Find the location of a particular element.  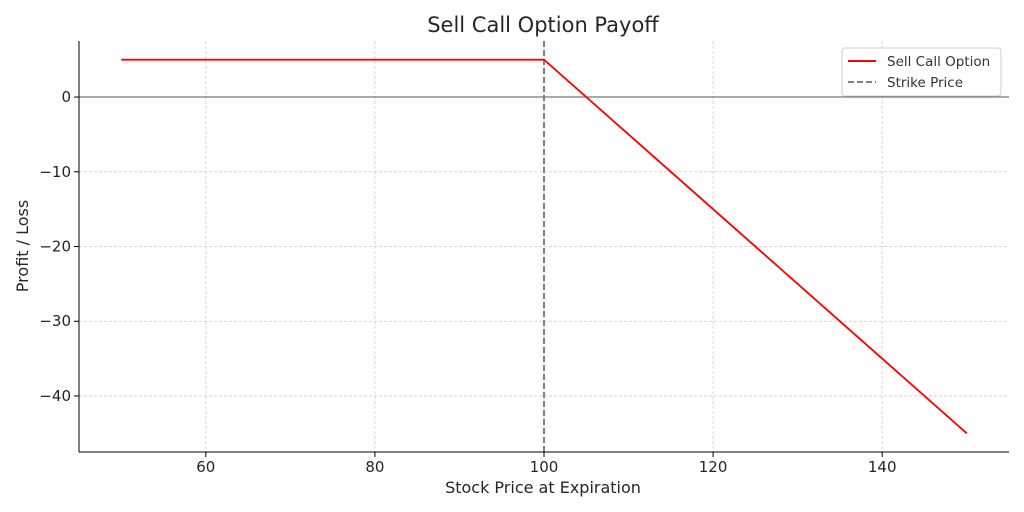

y-axis-label: Profit / Loss is located at coordinates (22, 246).